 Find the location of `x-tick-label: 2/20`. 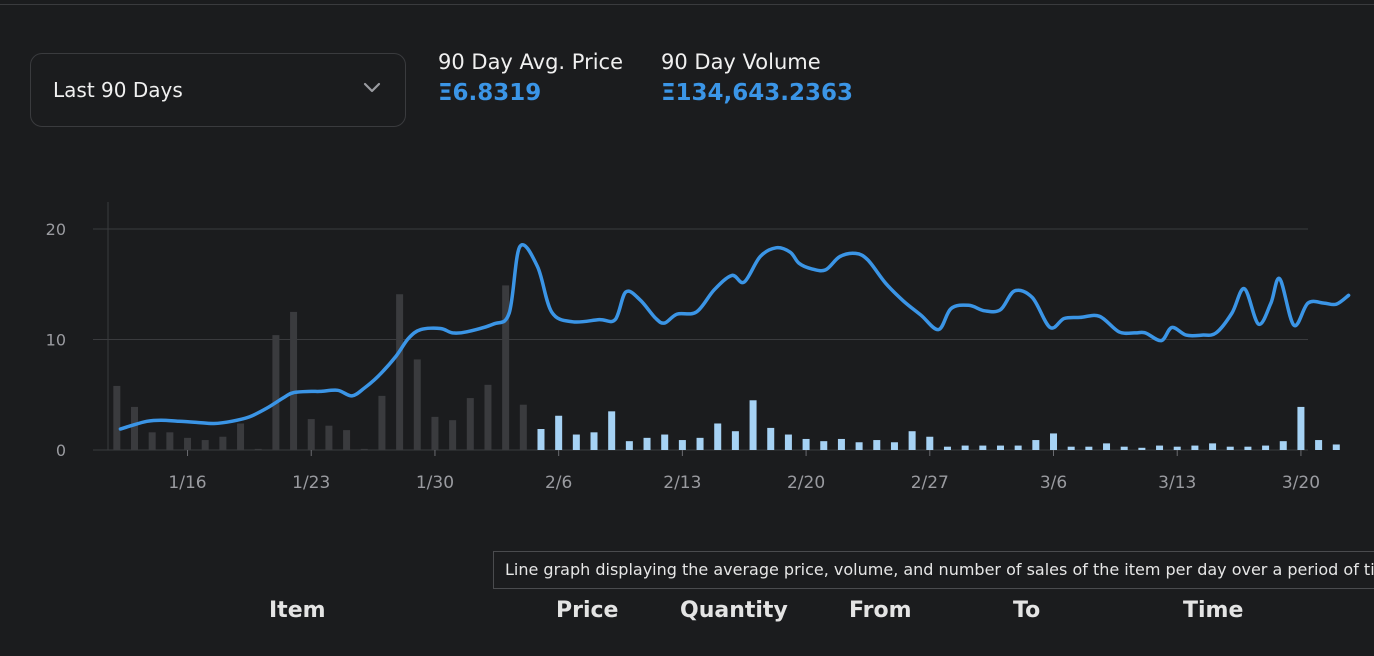

x-tick-label: 2/20 is located at coordinates (806, 483).